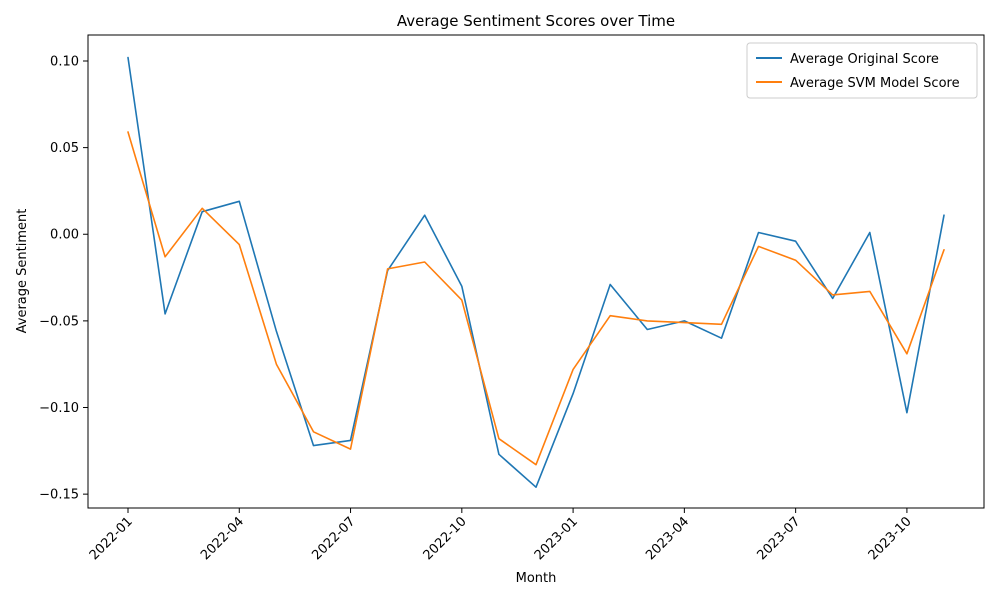 Image resolution: width=1000 pixels, height=600 pixels. Describe the element at coordinates (59, 321) in the screenshot. I see `y-tick-label: −0.05` at that location.